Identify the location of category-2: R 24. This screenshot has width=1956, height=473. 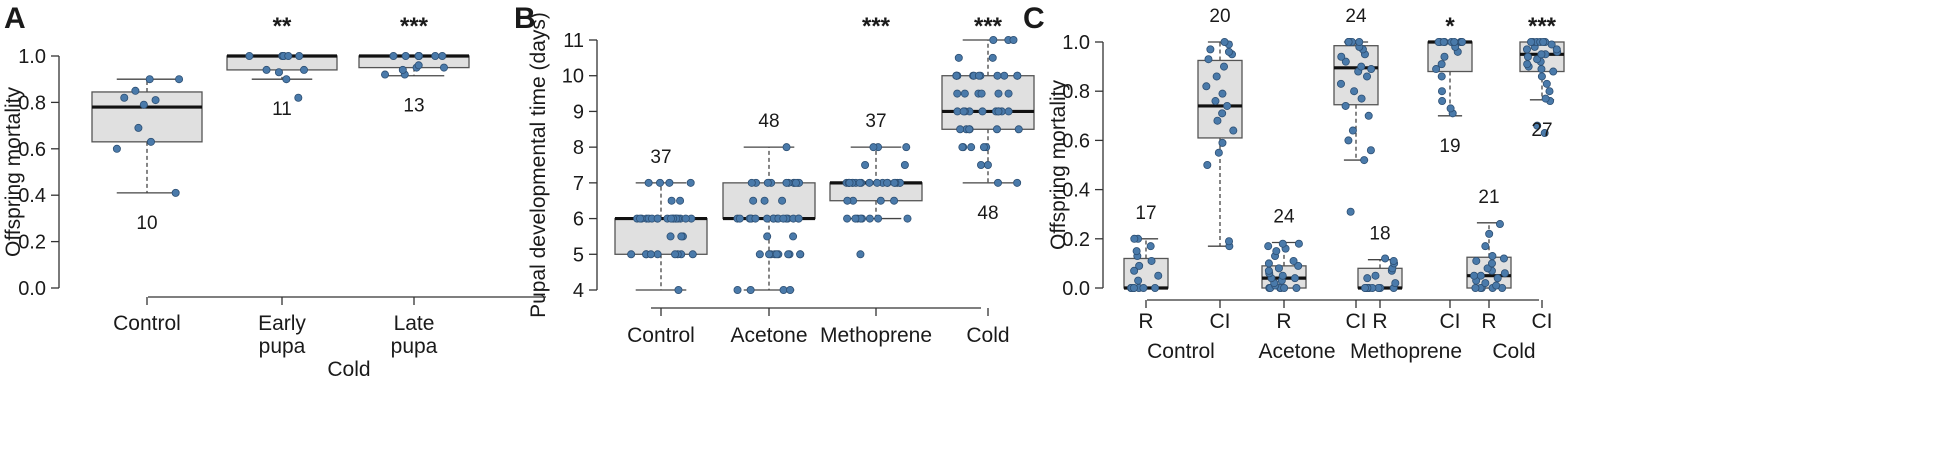
(1284, 269).